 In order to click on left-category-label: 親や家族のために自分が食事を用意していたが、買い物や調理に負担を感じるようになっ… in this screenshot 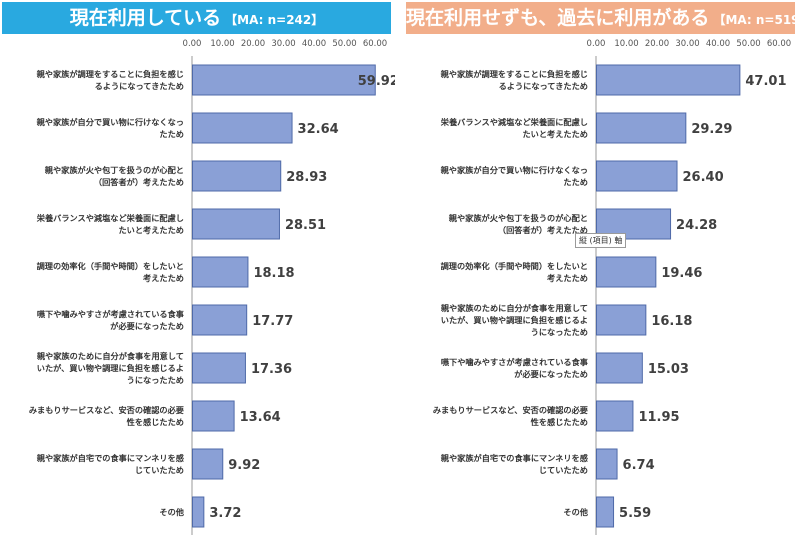, I will do `click(110, 368)`.